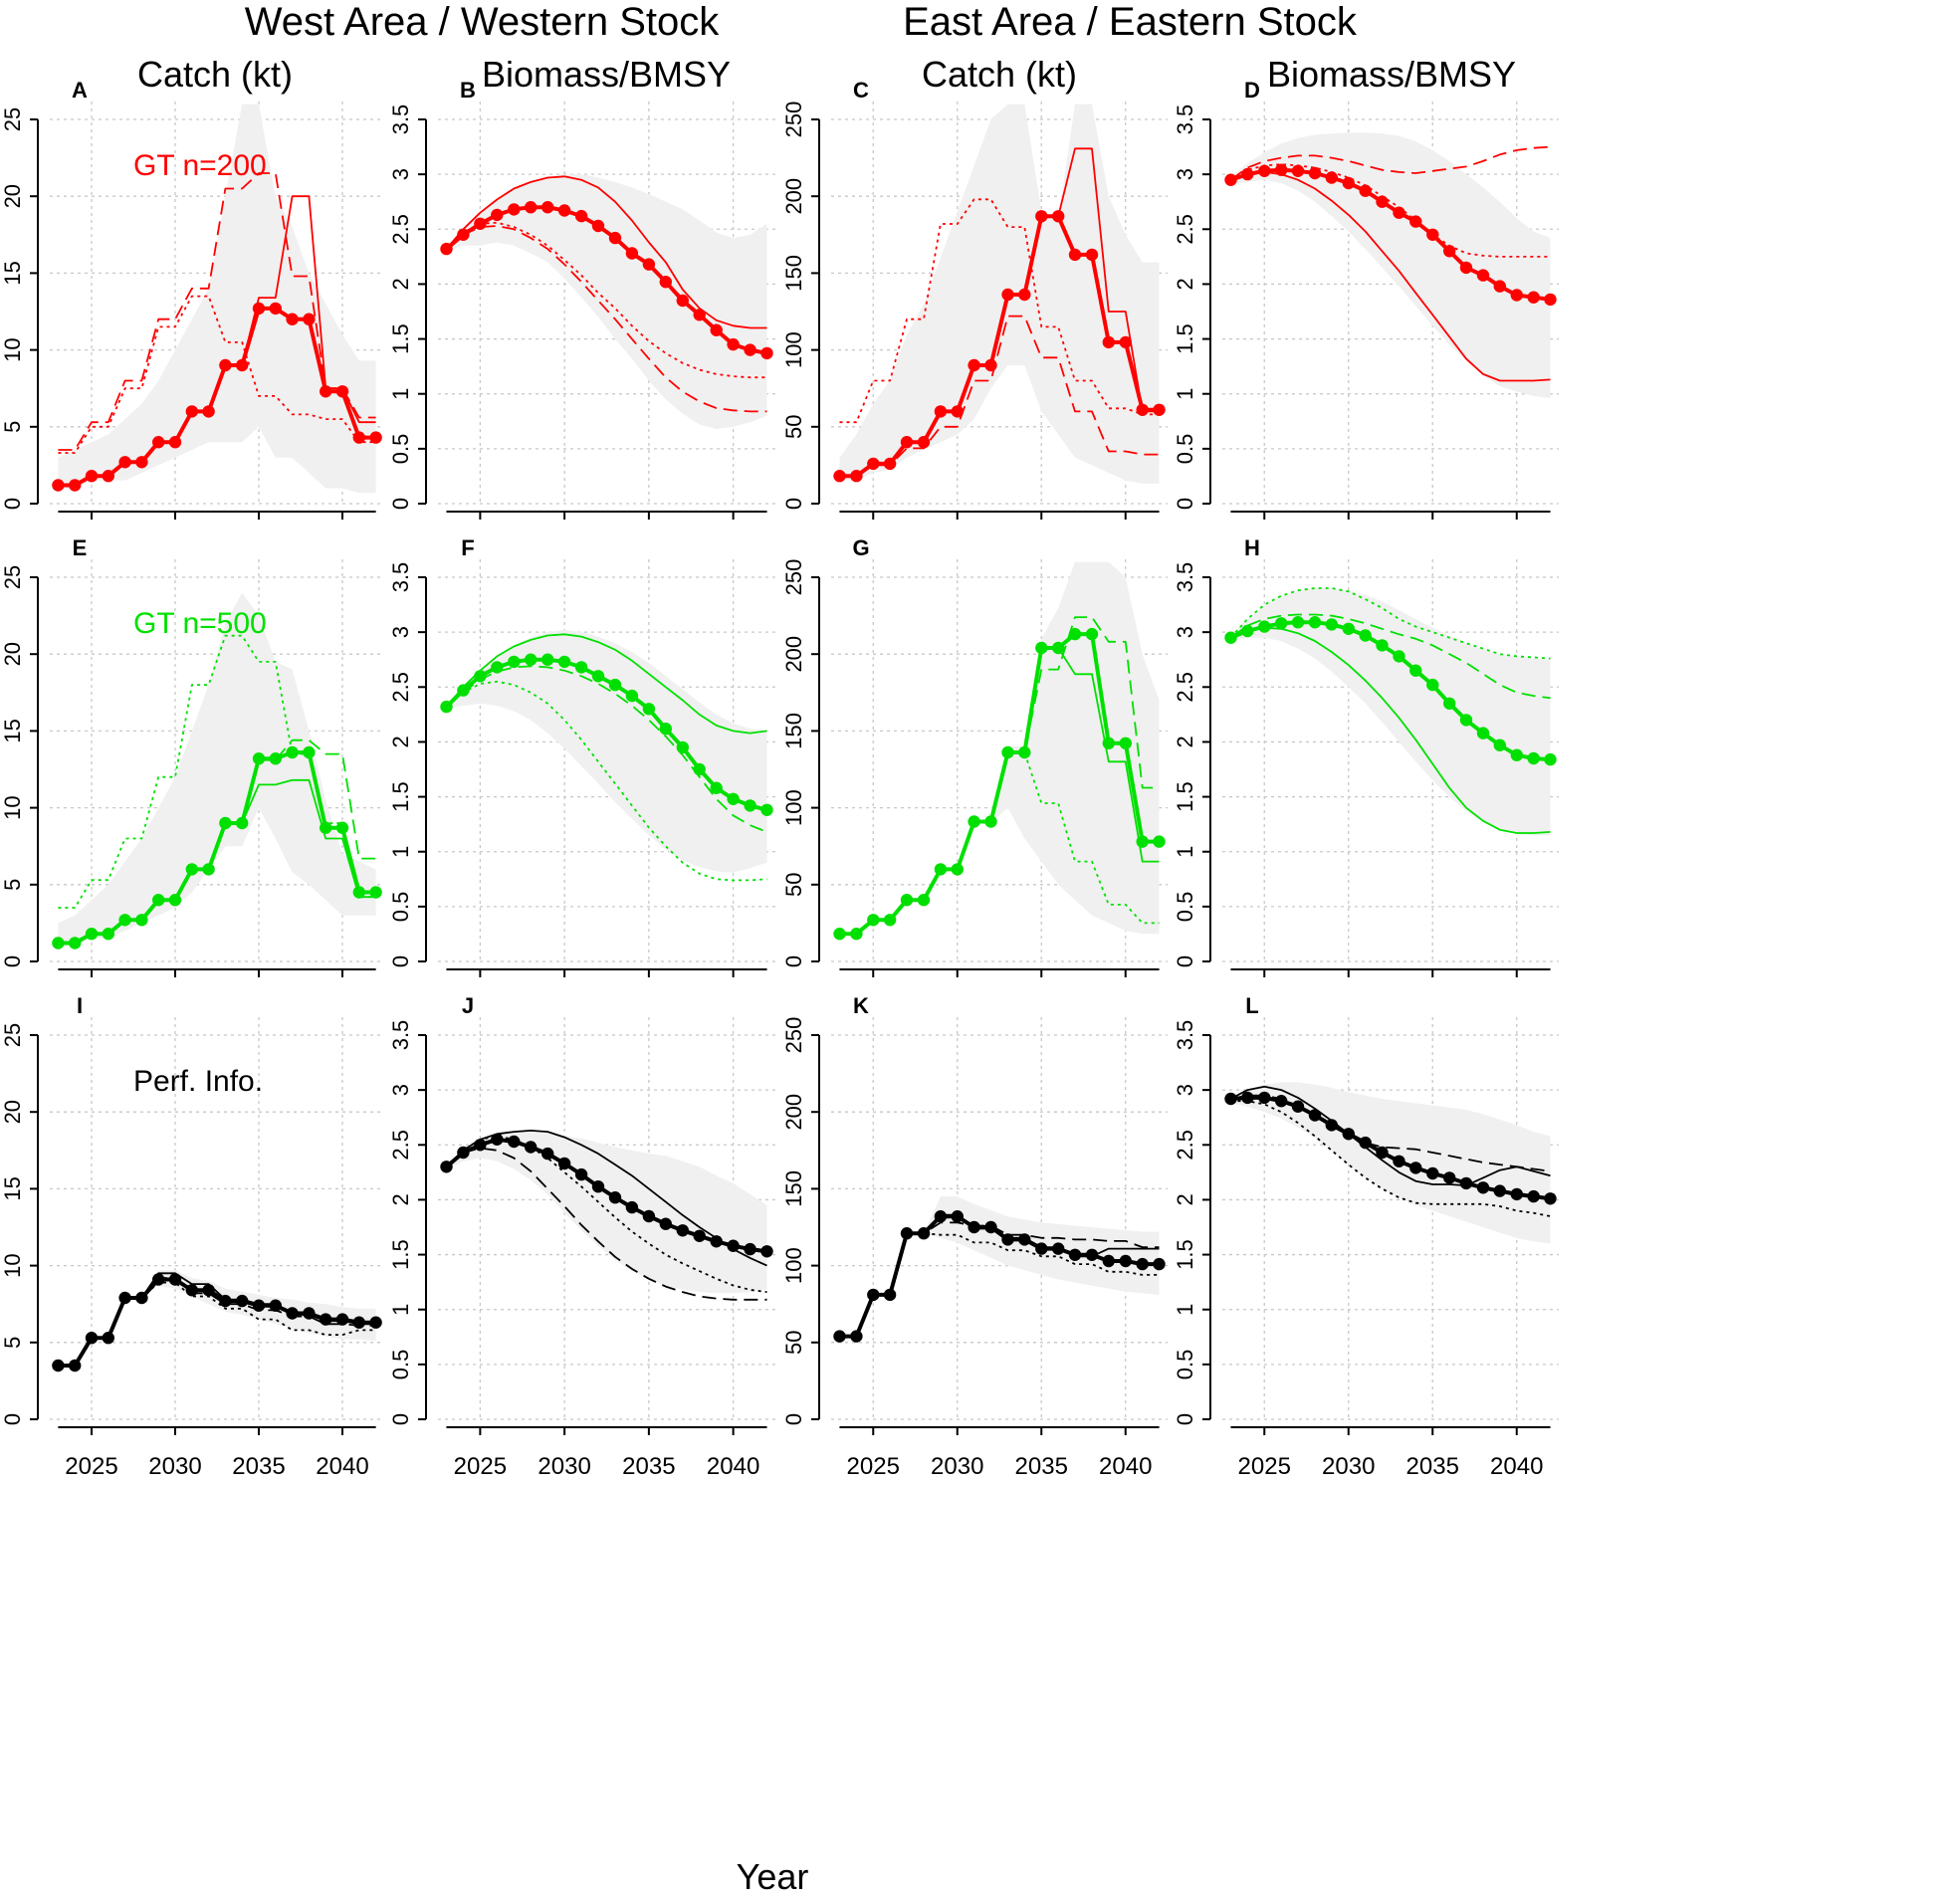 Image resolution: width=1940 pixels, height=1904 pixels. Describe the element at coordinates (793, 1112) in the screenshot. I see `y-tick-label: 200` at that location.